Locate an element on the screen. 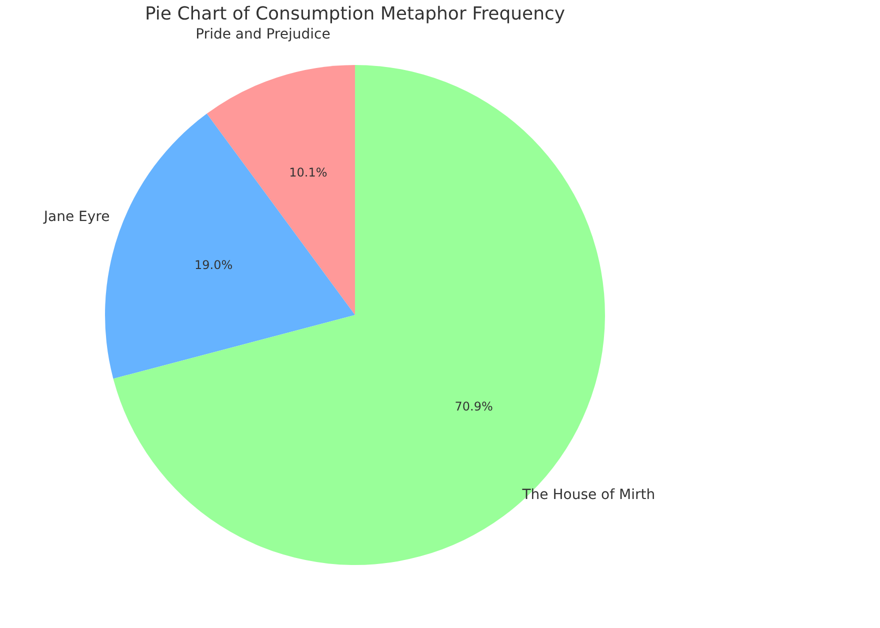 The width and height of the screenshot is (880, 628). slice-label: The House of Mirth is located at coordinates (588, 495).